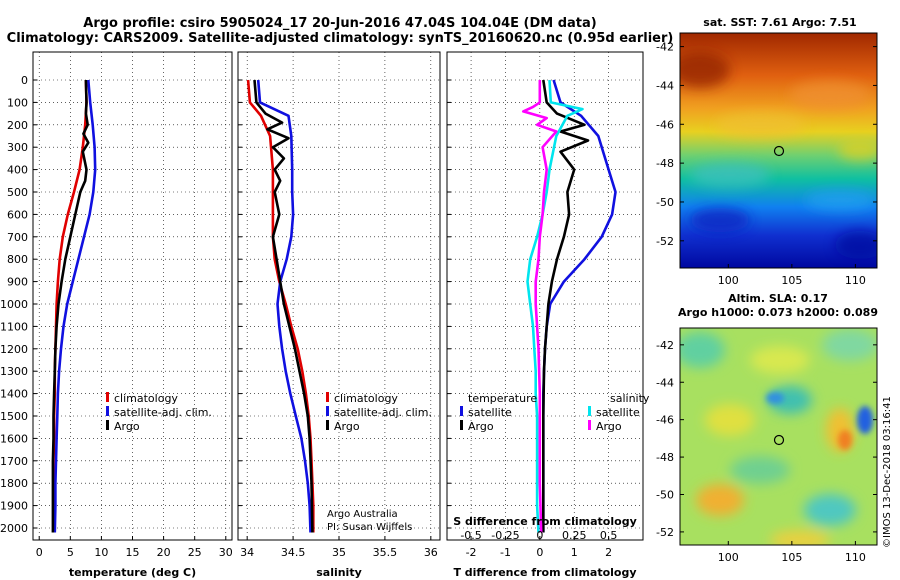 The image size is (900, 580). Describe the element at coordinates (665, 47) in the screenshot. I see `lat-tick-label: -42` at that location.